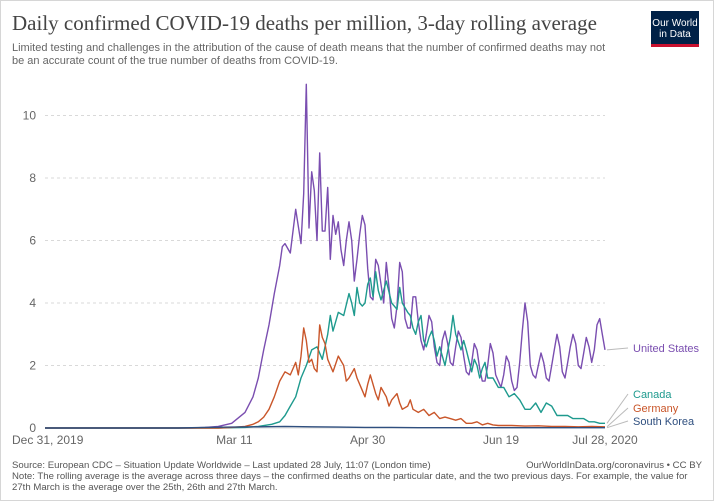 This screenshot has width=714, height=501. Describe the element at coordinates (32, 366) in the screenshot. I see `y-tick-label: 2` at that location.